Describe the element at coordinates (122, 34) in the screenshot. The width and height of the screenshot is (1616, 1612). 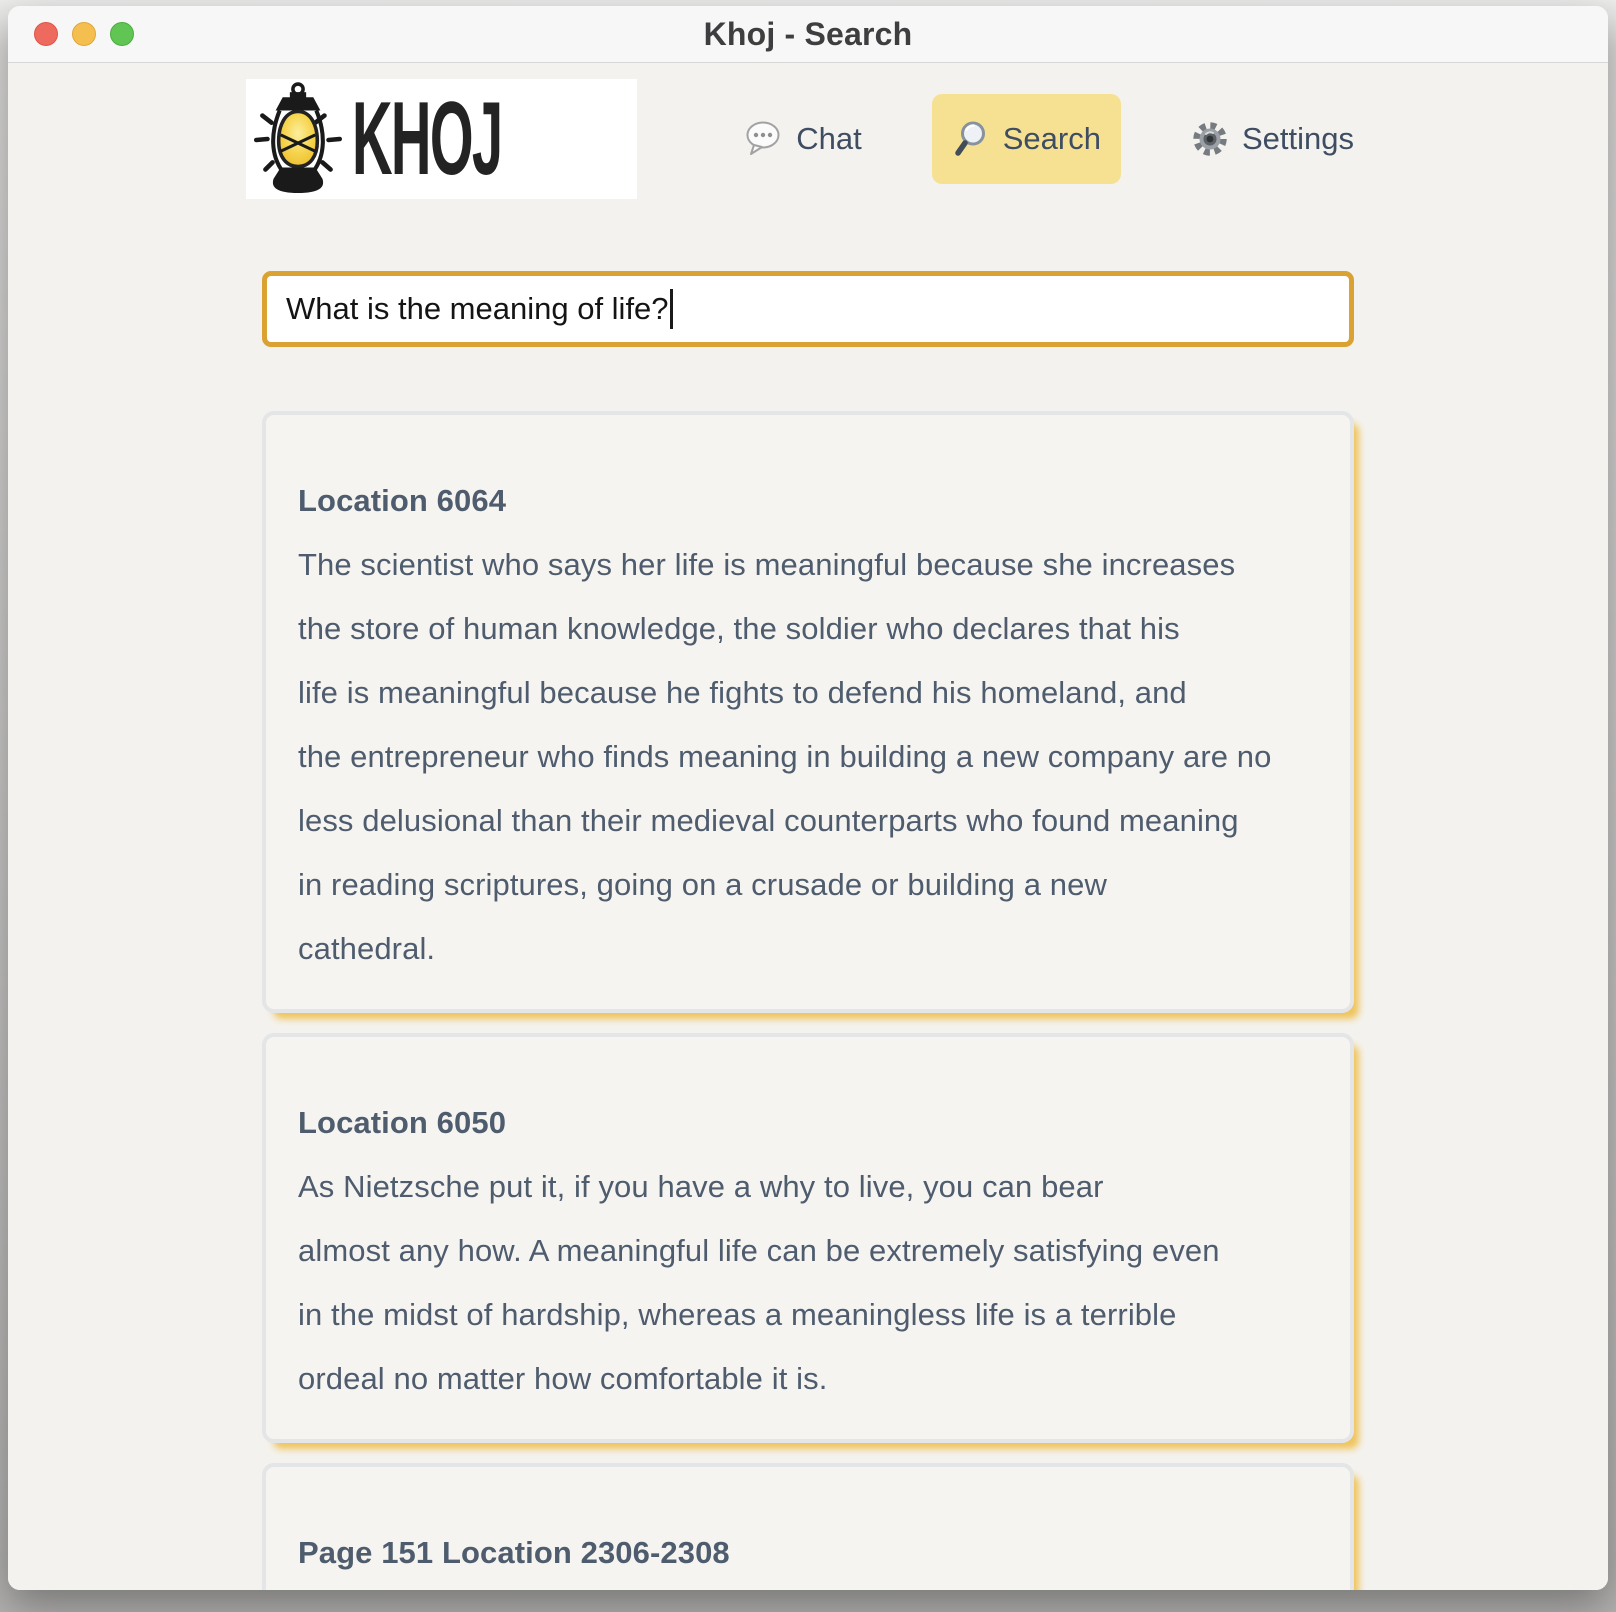
I see `zoom-button` at that location.